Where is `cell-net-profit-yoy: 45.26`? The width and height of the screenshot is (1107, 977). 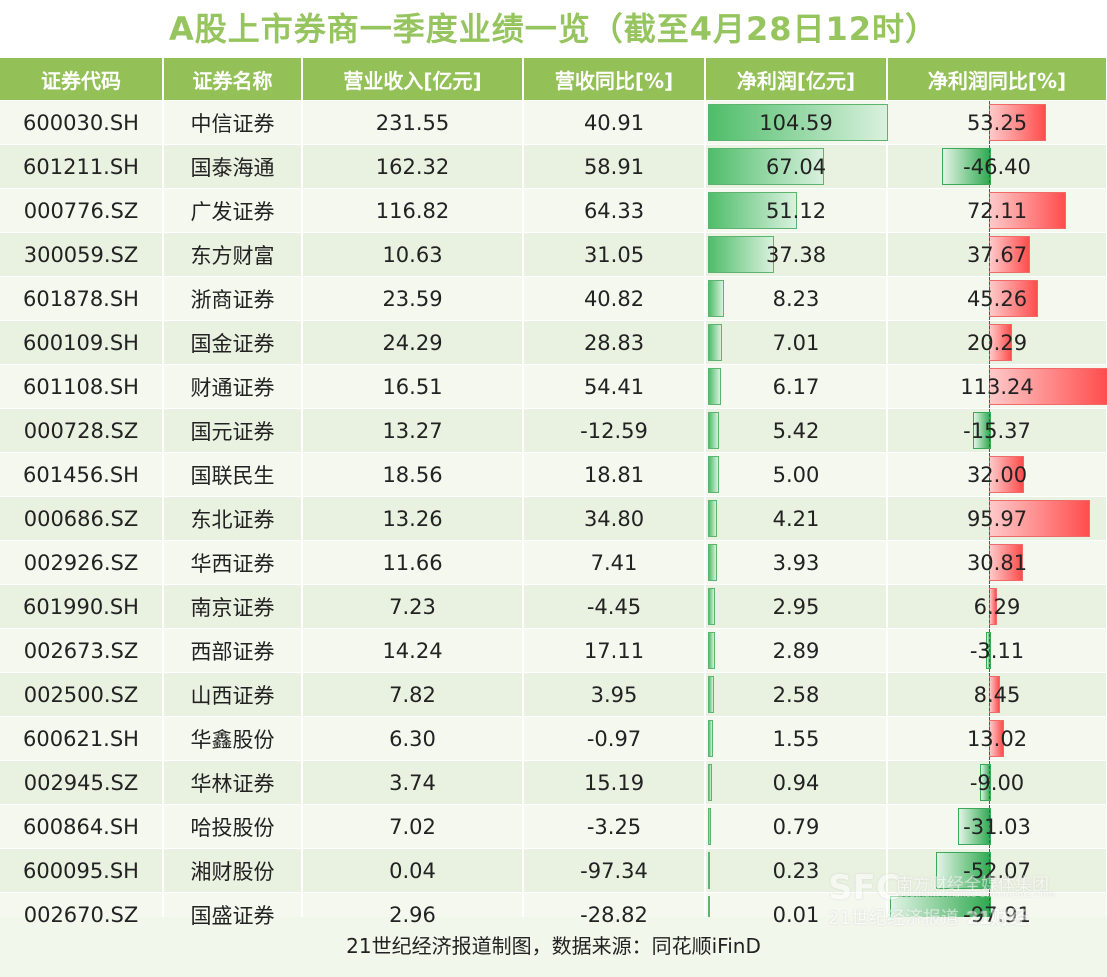 cell-net-profit-yoy: 45.26 is located at coordinates (997, 298).